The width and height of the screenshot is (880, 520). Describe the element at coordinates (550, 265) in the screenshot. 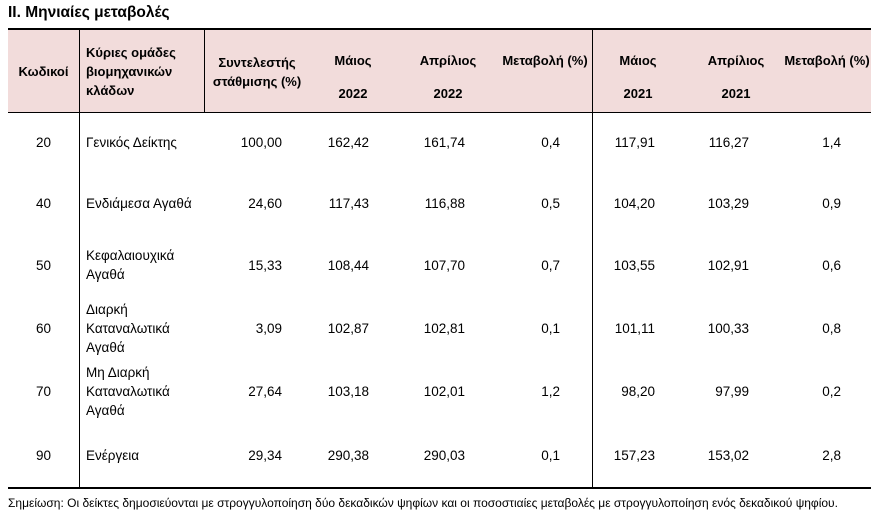

I see `cell-change-2022: 0,7` at that location.